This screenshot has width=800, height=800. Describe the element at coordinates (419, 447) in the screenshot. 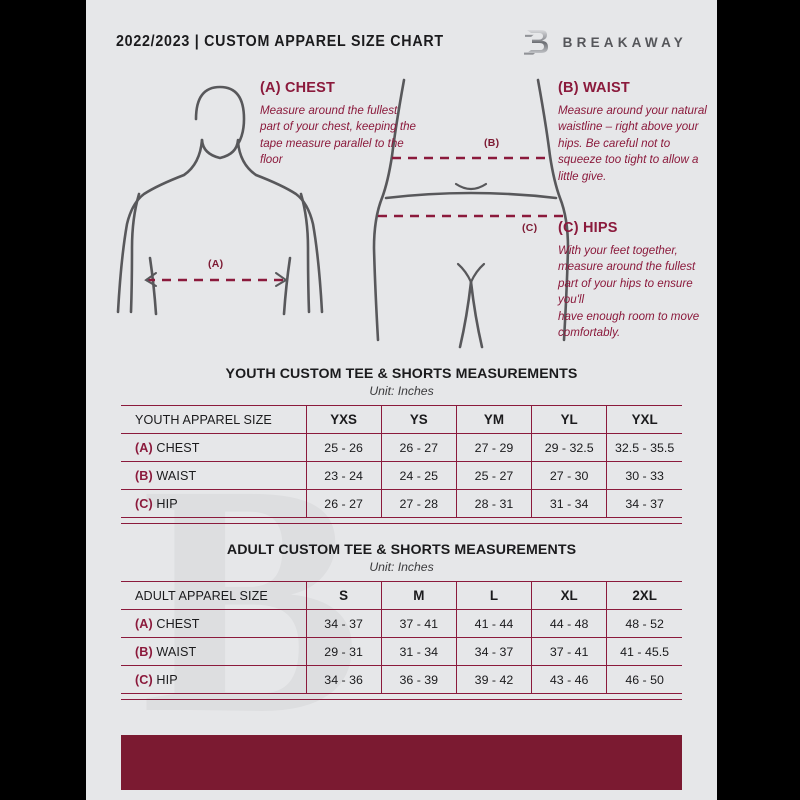

I see `youth-r0-c1: 26 - 27` at that location.